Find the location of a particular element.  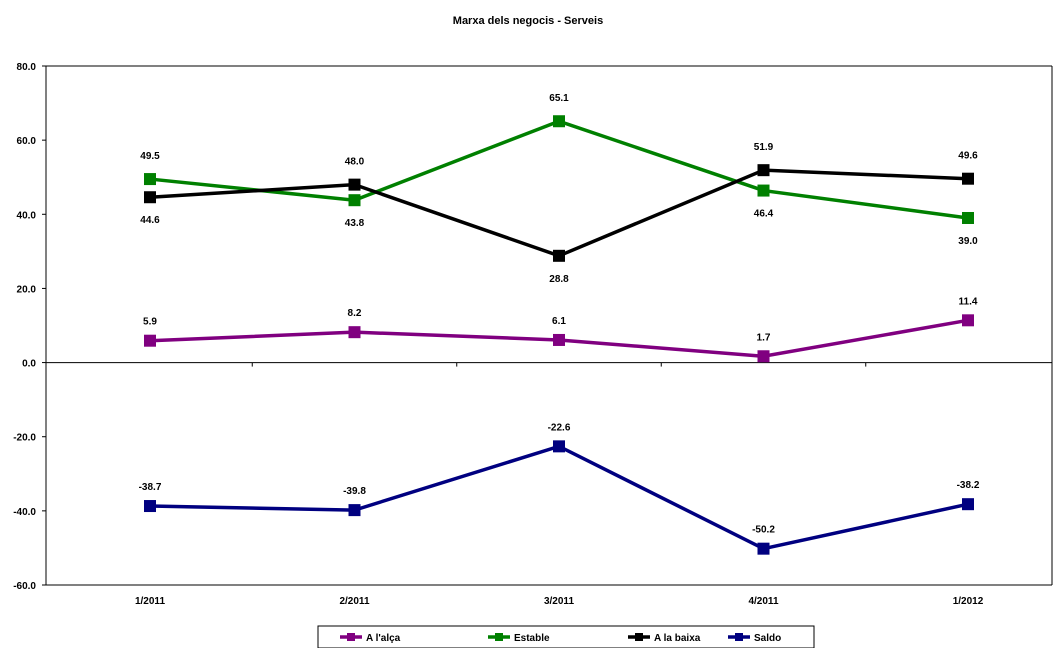

data-label: -38.2 is located at coordinates (968, 485).